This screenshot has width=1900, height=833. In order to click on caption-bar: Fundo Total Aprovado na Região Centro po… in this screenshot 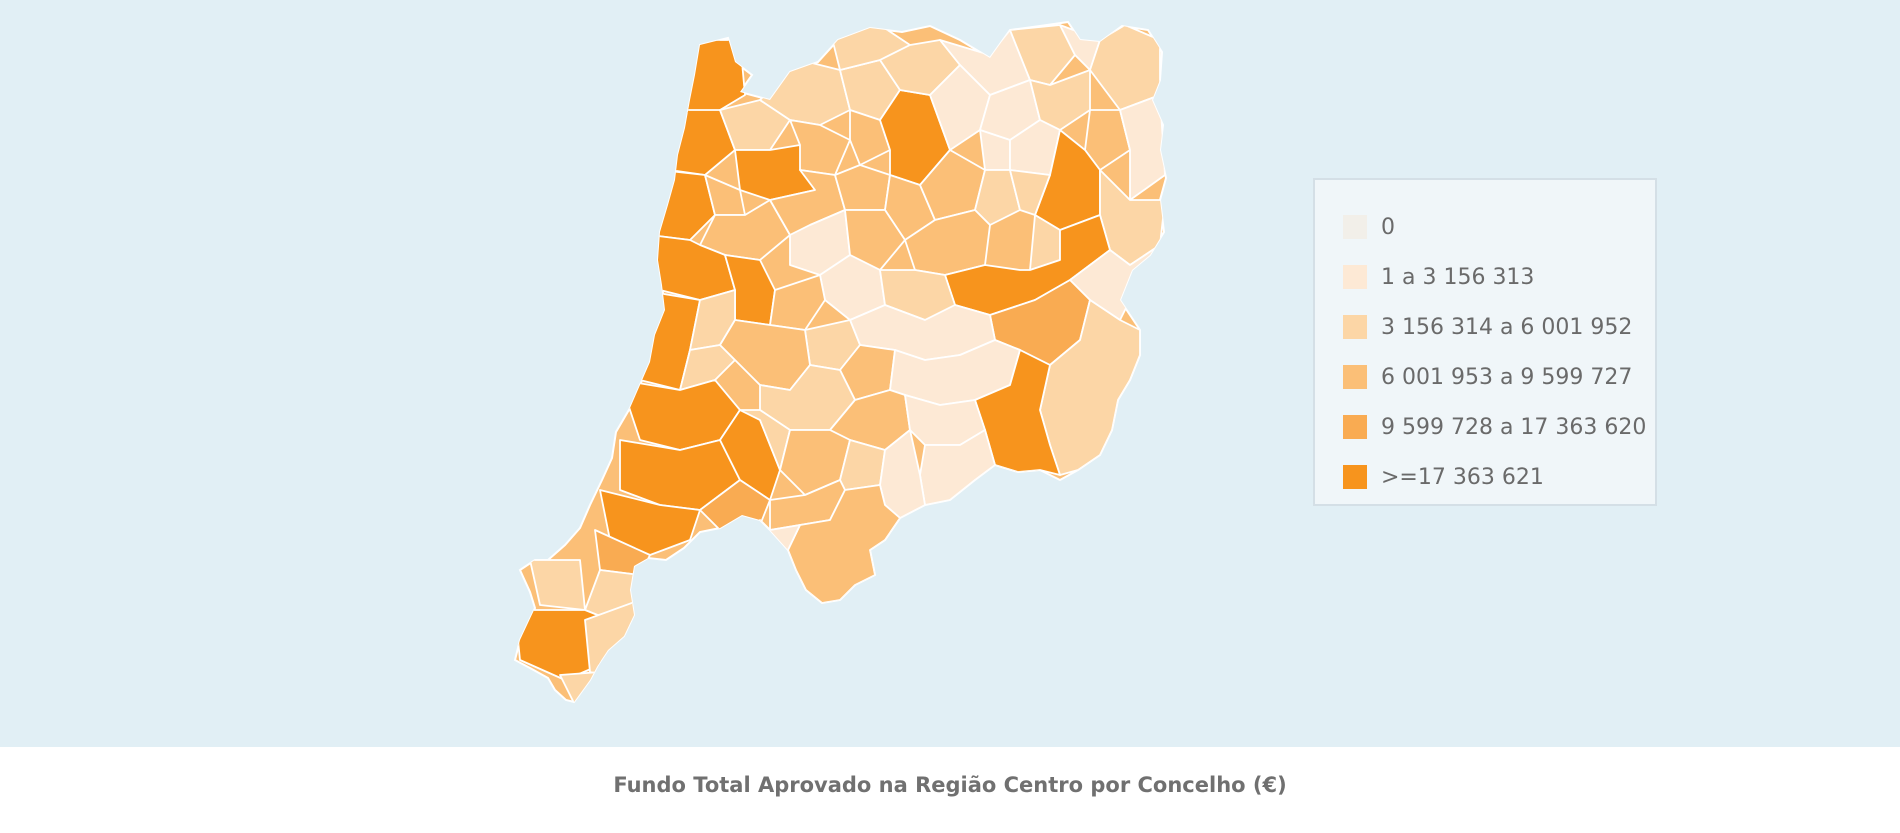, I will do `click(950, 790)`.